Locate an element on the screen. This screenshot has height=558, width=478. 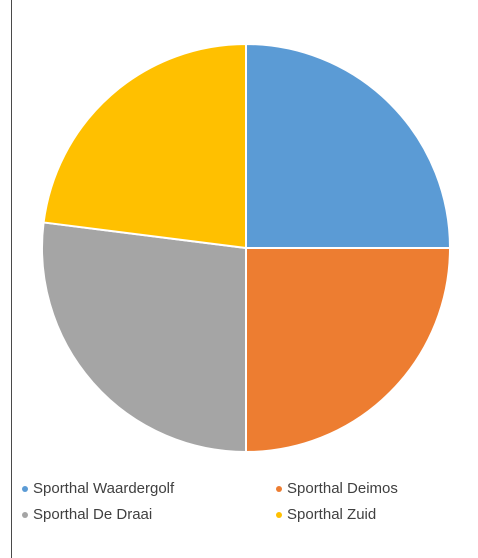
left-border-line is located at coordinates (11, 279).